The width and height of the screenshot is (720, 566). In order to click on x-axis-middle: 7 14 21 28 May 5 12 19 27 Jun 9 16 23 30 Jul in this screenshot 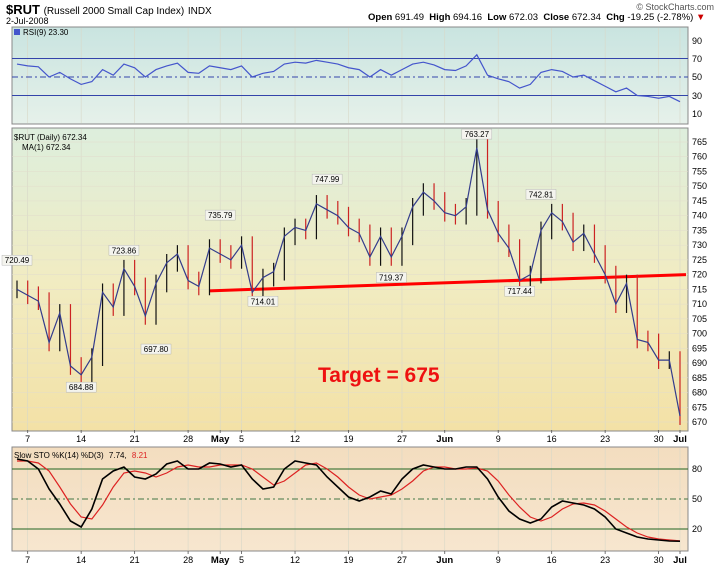, I will do `click(356, 437)`.